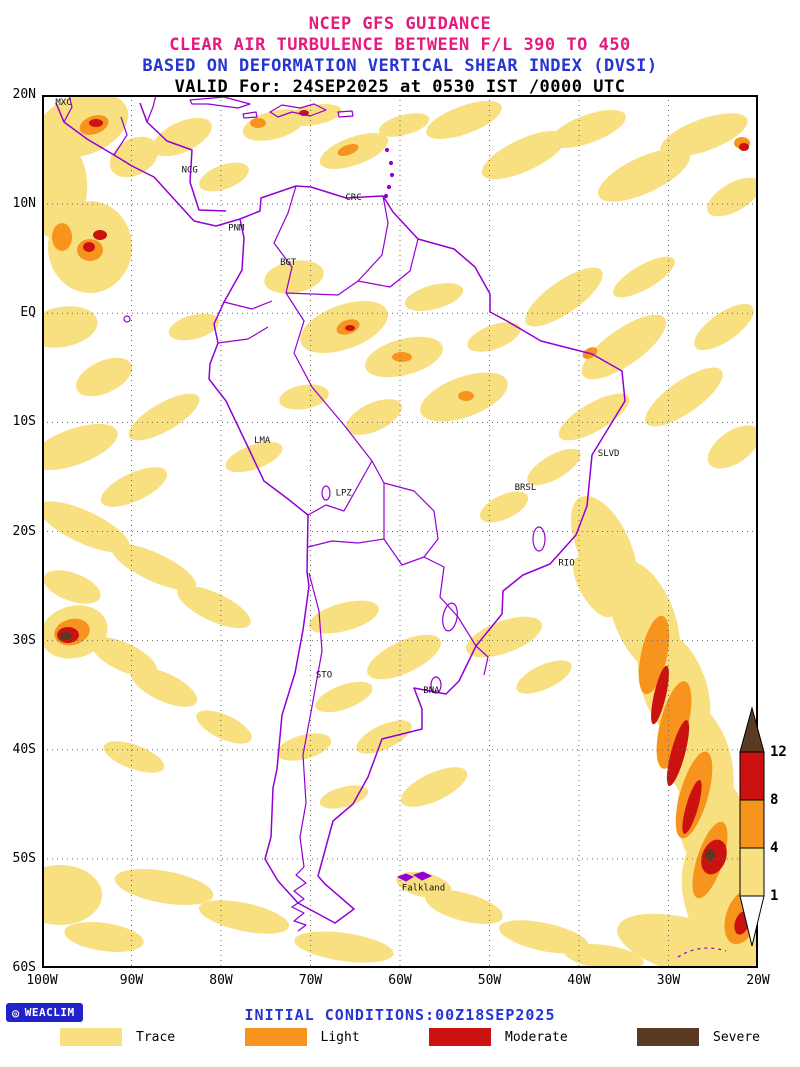  Describe the element at coordinates (526, 488) in the screenshot. I see `city-label-brsl: BRSL` at that location.